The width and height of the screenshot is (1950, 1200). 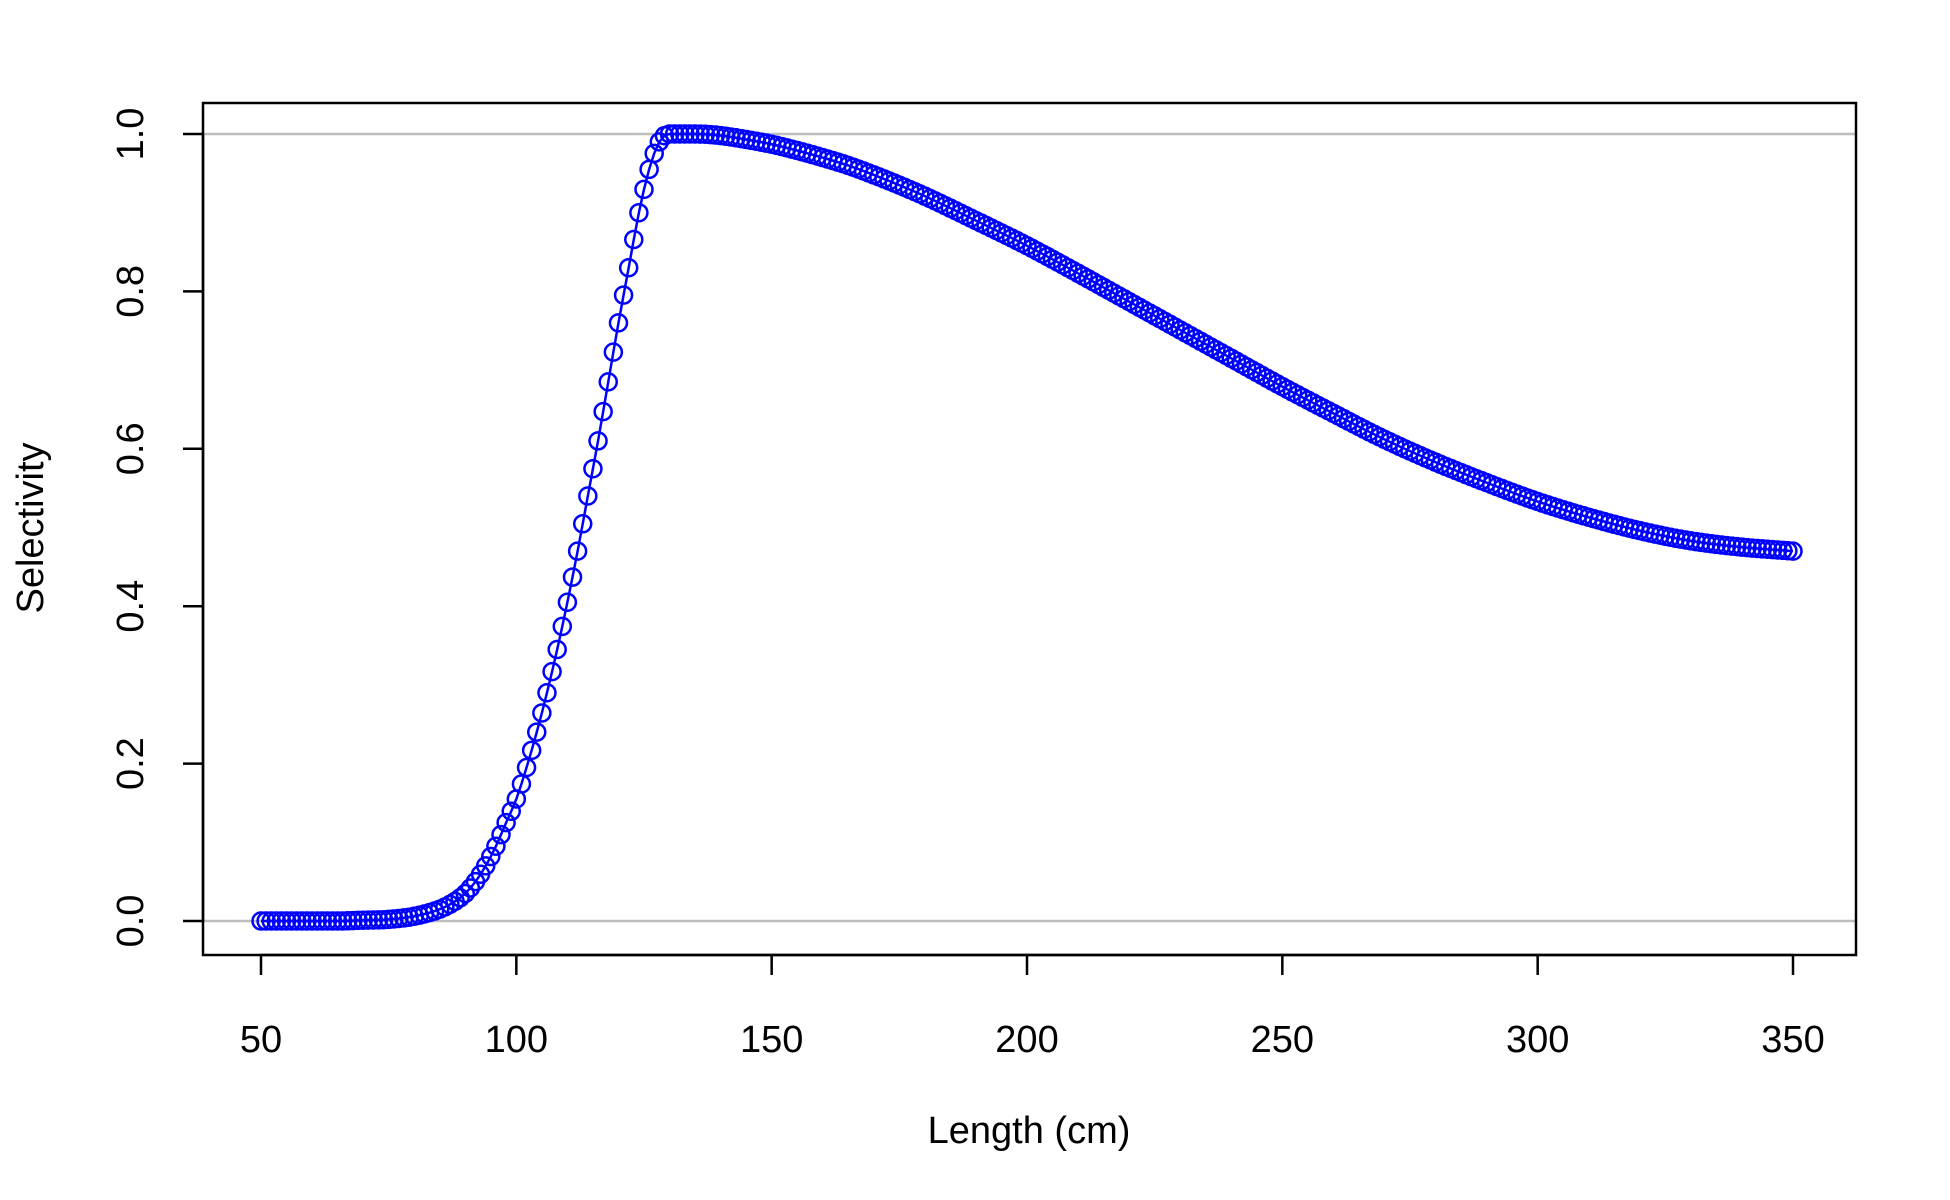 I want to click on y-tick-label-3: 0.6, so click(x=131, y=448).